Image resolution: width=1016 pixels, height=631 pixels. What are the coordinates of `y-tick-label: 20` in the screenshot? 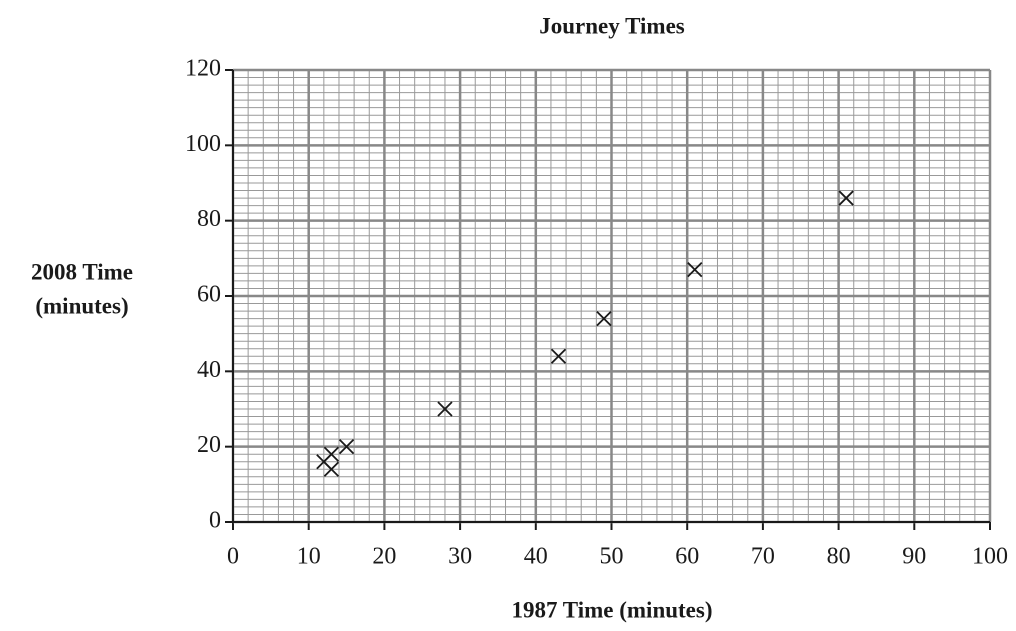 It's located at (209, 445).